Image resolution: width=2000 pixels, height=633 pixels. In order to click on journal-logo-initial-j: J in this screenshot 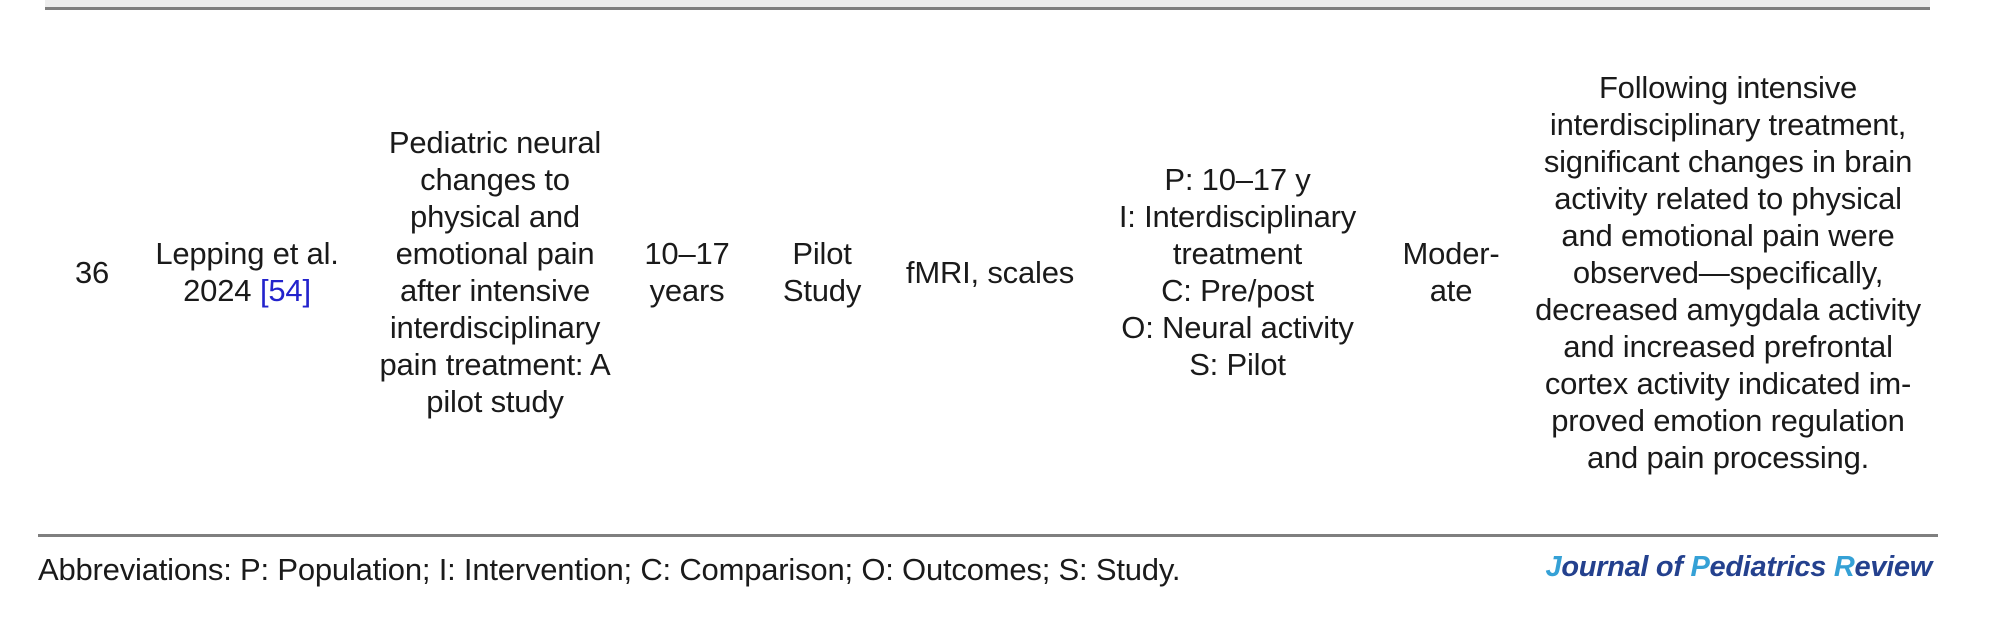, I will do `click(1553, 567)`.